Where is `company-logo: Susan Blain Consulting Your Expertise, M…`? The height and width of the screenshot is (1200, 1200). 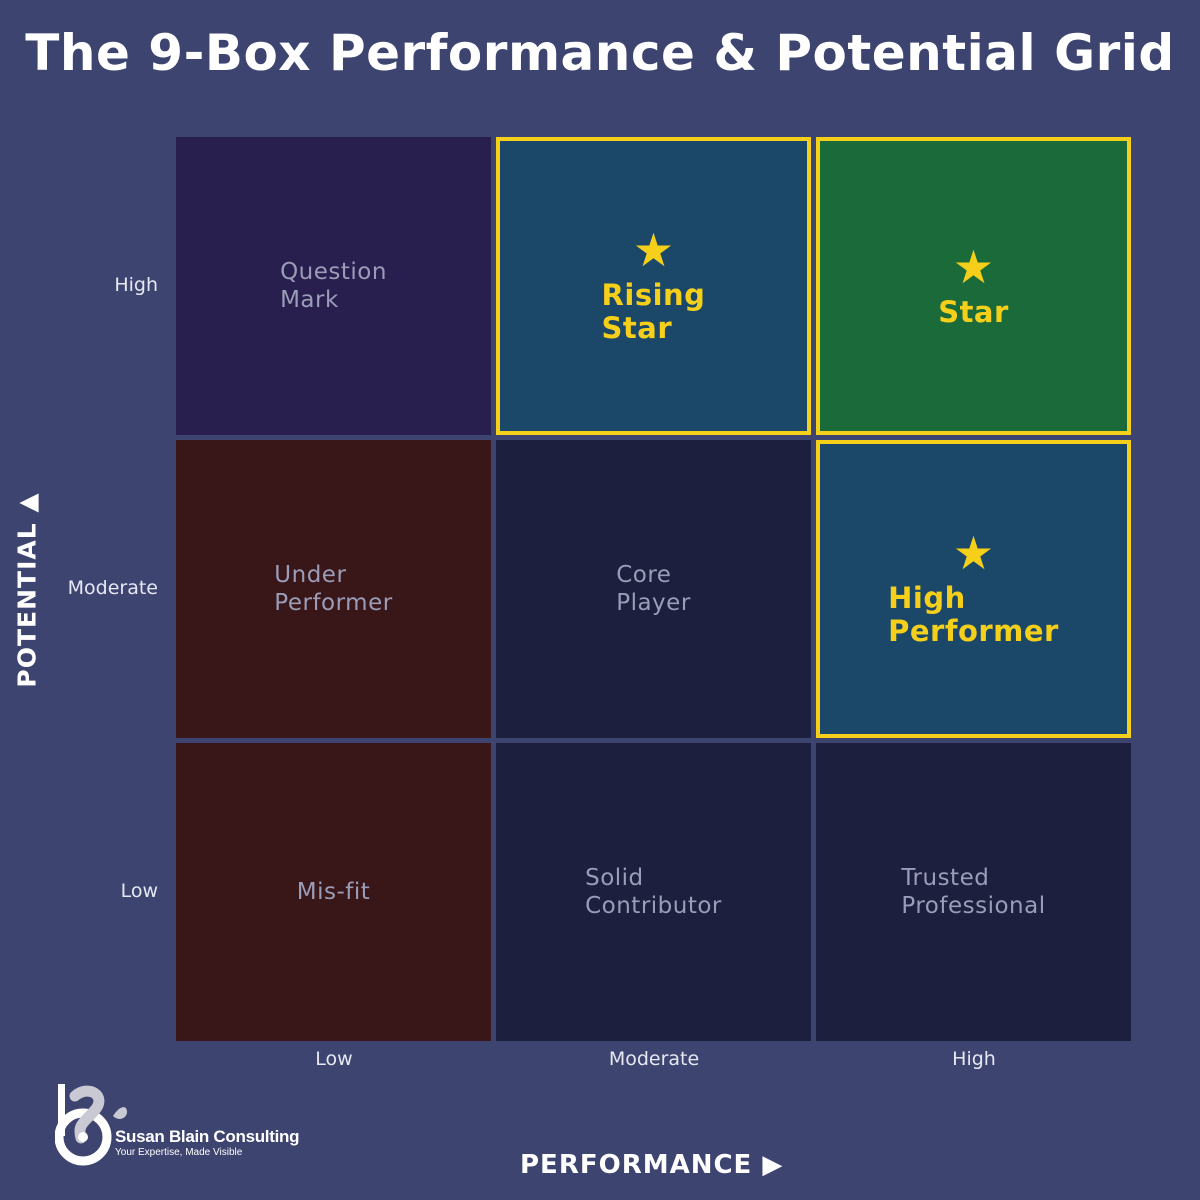 company-logo: Susan Blain Consulting Your Expertise, M… is located at coordinates (194, 1124).